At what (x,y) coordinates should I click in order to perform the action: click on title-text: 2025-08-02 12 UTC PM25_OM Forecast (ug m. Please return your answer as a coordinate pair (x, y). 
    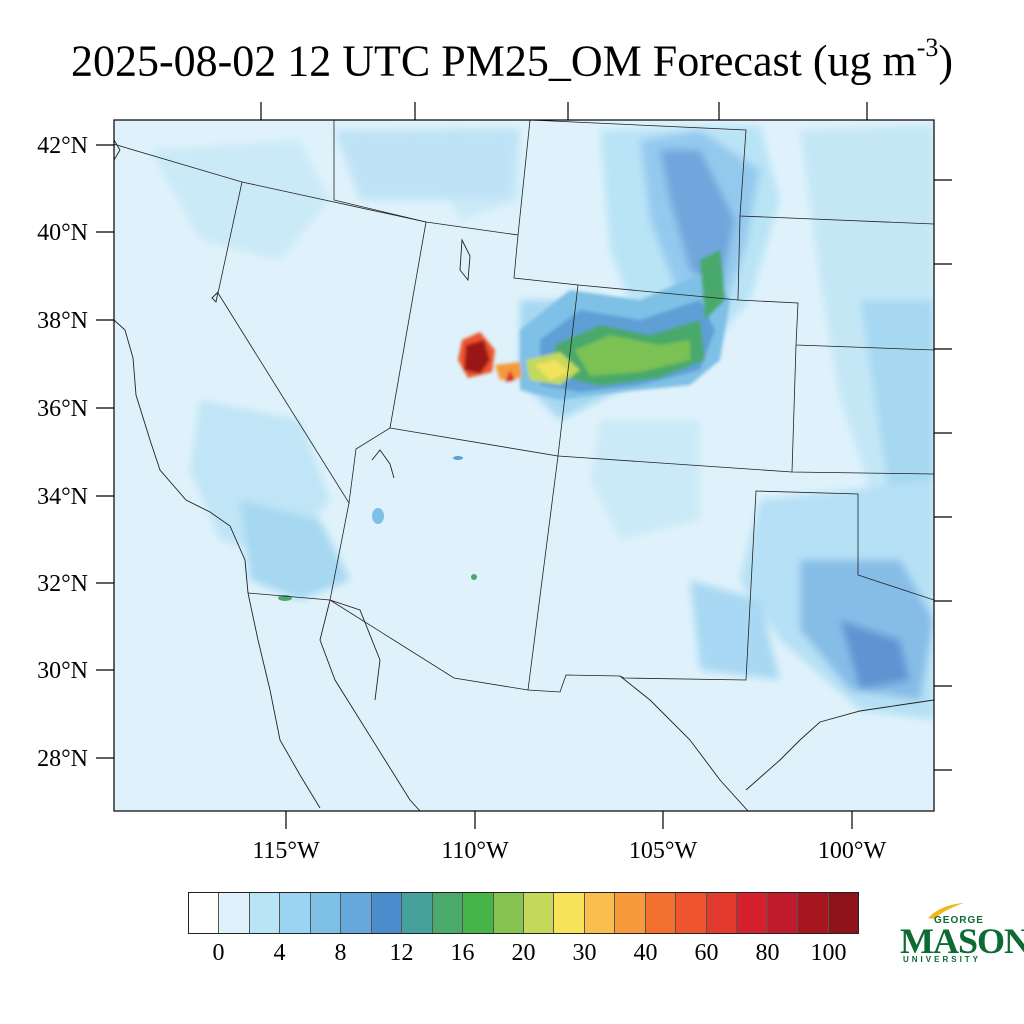
    Looking at the image, I should click on (493, 61).